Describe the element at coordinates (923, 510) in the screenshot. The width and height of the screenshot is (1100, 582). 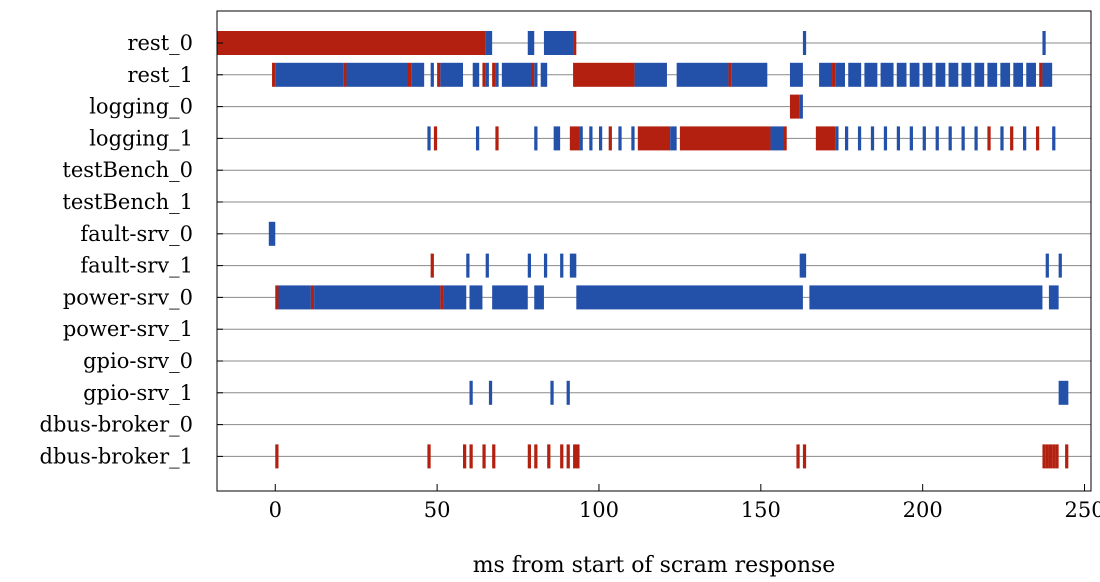
I see `x-tick-label: 200` at that location.